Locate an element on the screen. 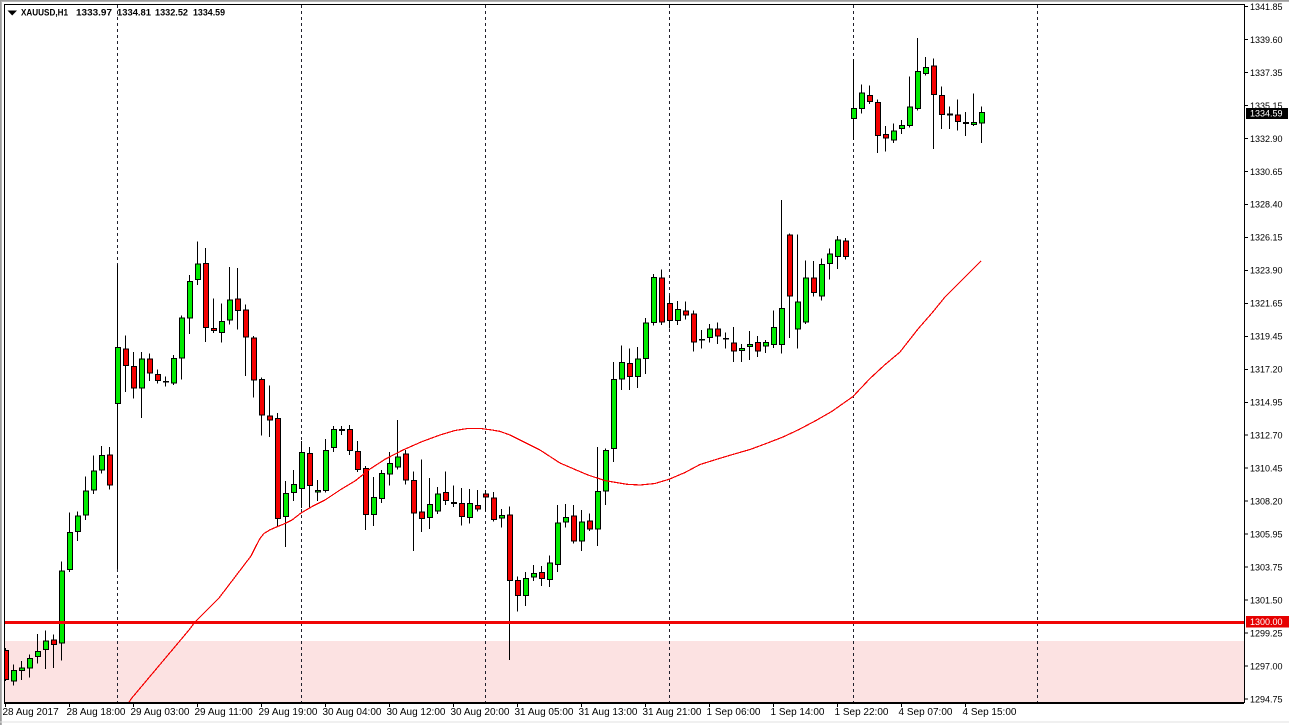 This screenshot has width=1289, height=725. svg-text: 1312.70 is located at coordinates (1266, 436).